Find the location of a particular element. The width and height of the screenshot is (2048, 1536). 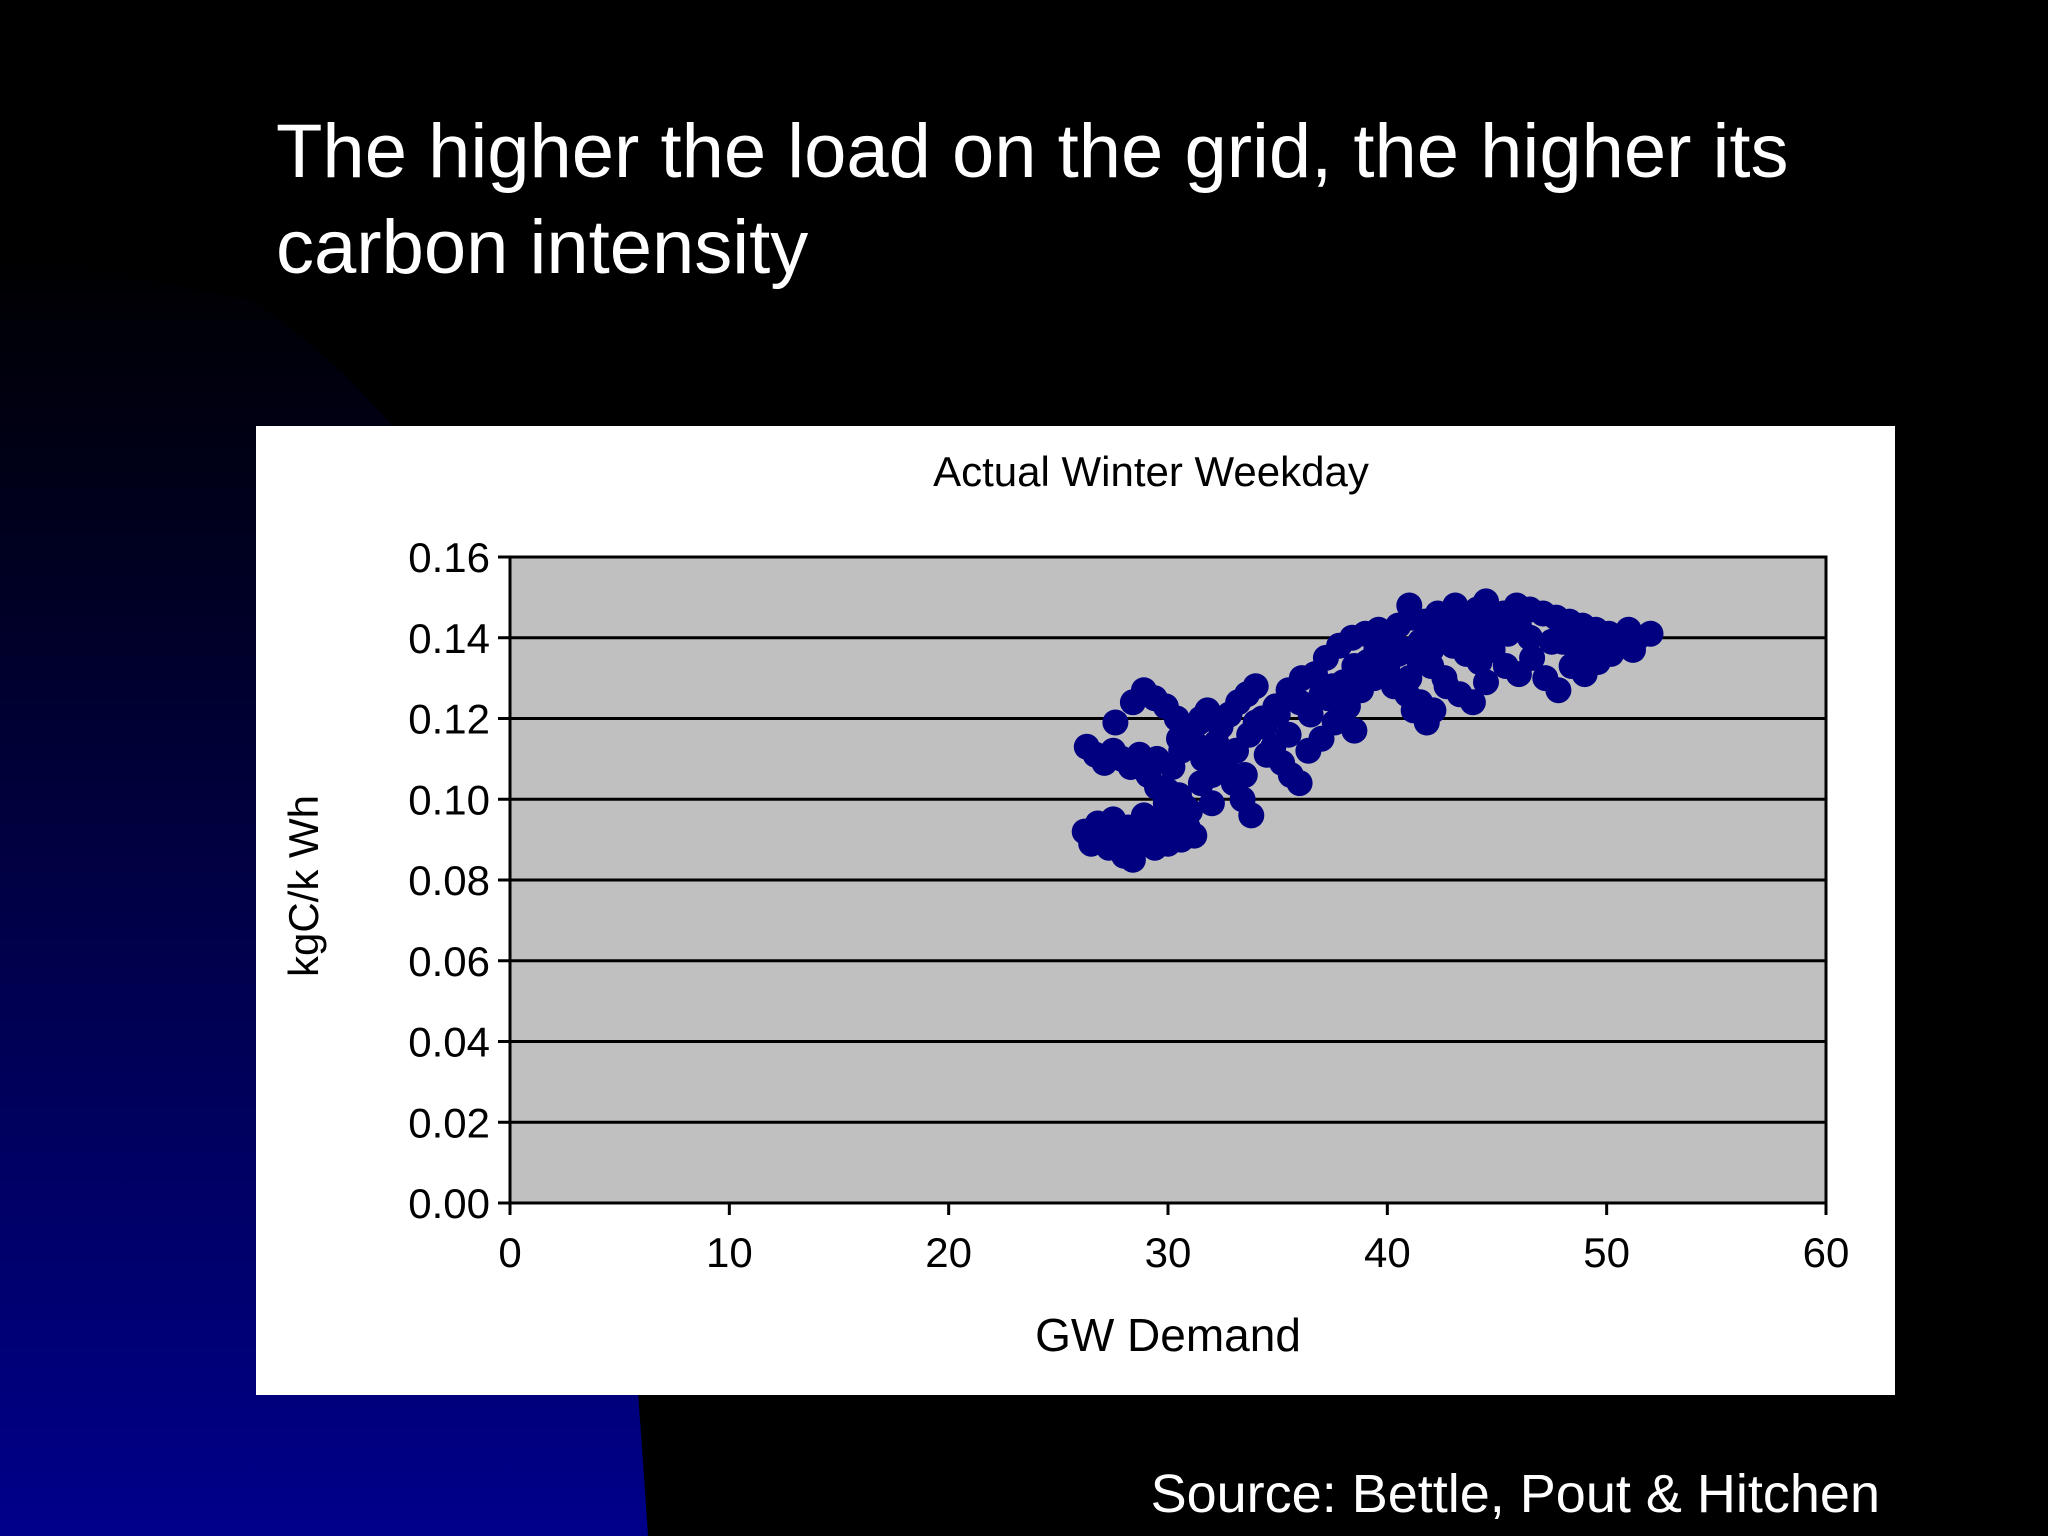

y-tick-label: 0.02 is located at coordinates (449, 1122).